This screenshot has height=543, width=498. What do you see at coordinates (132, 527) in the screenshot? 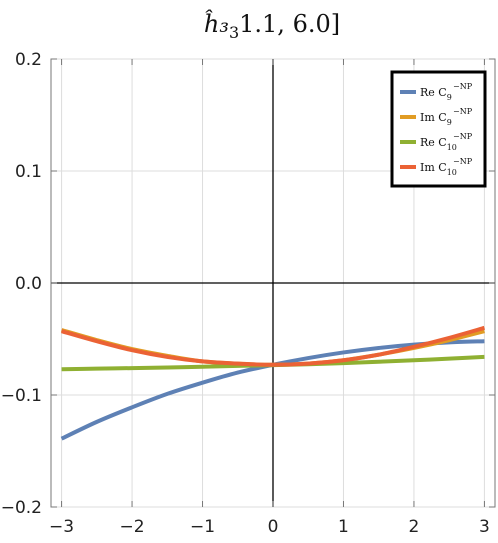
I see `x-tick-label: −2` at bounding box center [132, 527].